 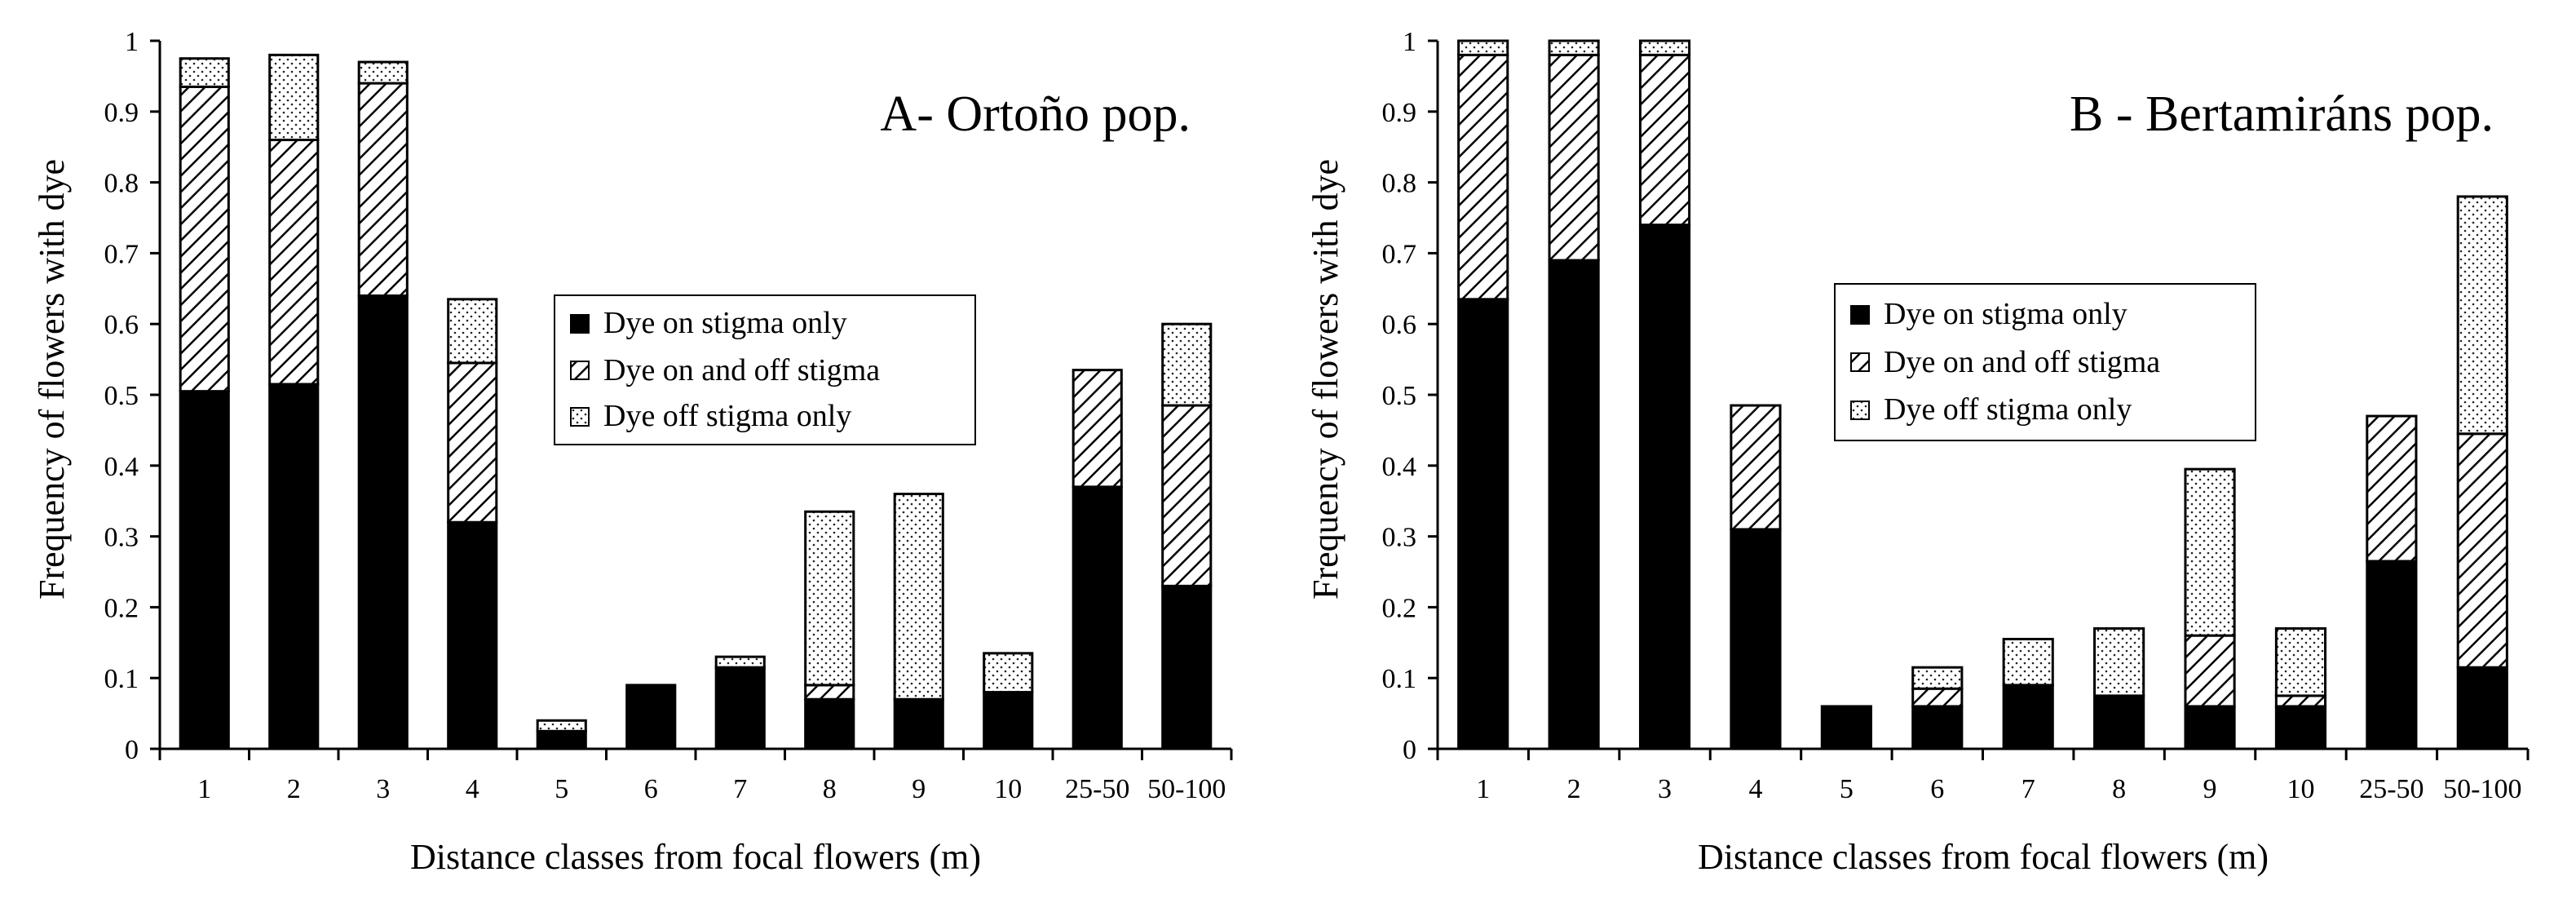 What do you see at coordinates (580, 417) in the screenshot?
I see `legend-swatch-dots` at bounding box center [580, 417].